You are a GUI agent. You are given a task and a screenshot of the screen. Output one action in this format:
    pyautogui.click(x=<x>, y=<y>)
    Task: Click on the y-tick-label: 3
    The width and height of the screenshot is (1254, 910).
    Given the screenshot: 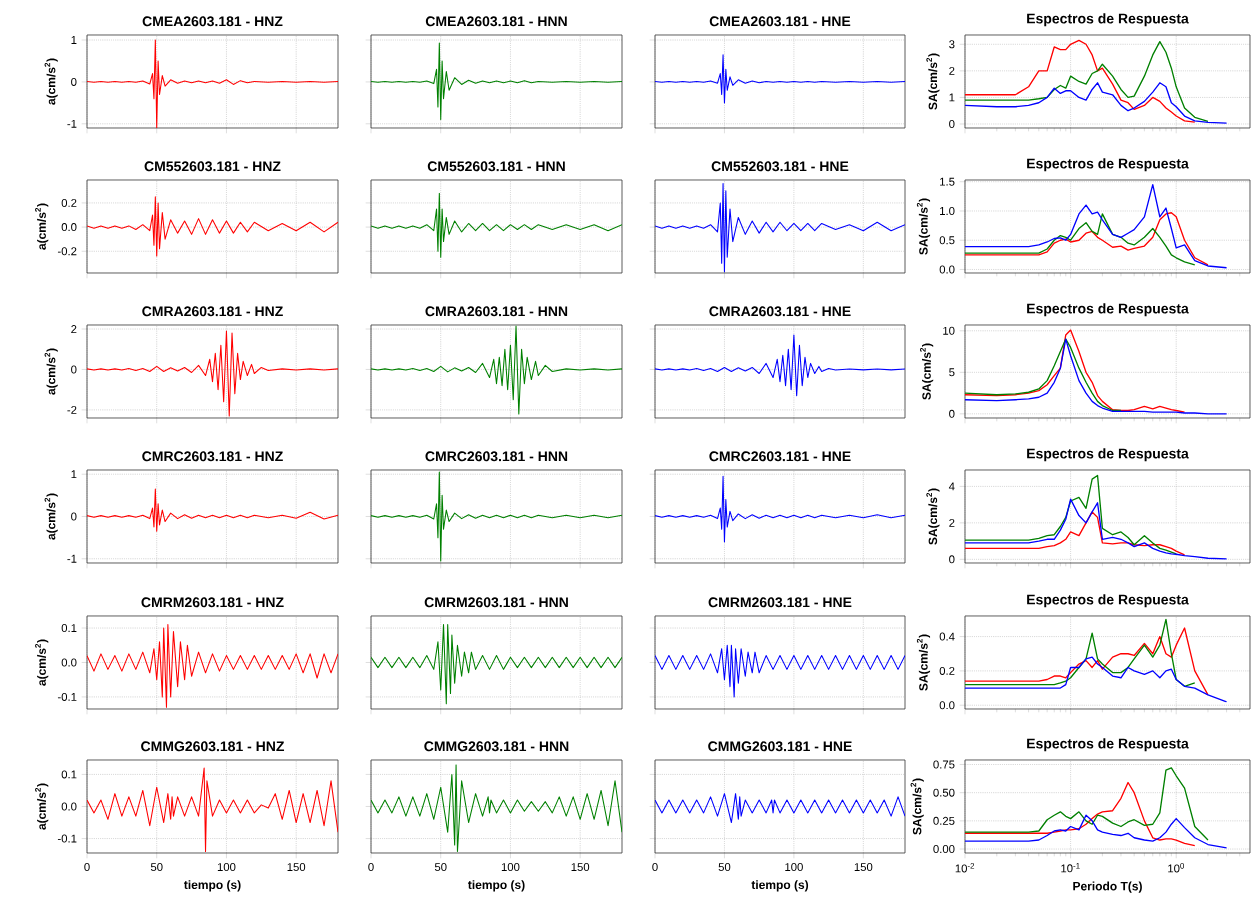 What is the action you would take?
    pyautogui.click(x=952, y=44)
    